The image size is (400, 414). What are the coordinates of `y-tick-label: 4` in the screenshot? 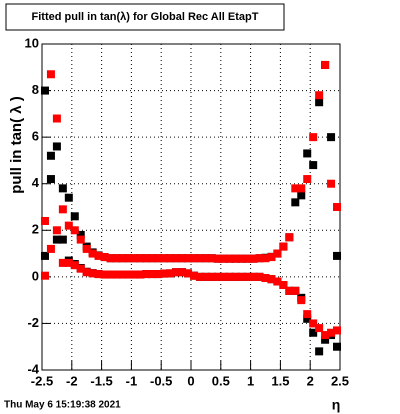 It's located at (36, 182).